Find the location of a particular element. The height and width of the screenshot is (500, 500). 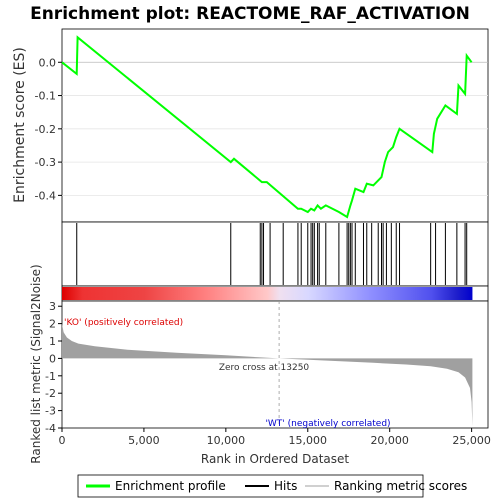

metric-y-tick-label: -2 is located at coordinates (50, 393).